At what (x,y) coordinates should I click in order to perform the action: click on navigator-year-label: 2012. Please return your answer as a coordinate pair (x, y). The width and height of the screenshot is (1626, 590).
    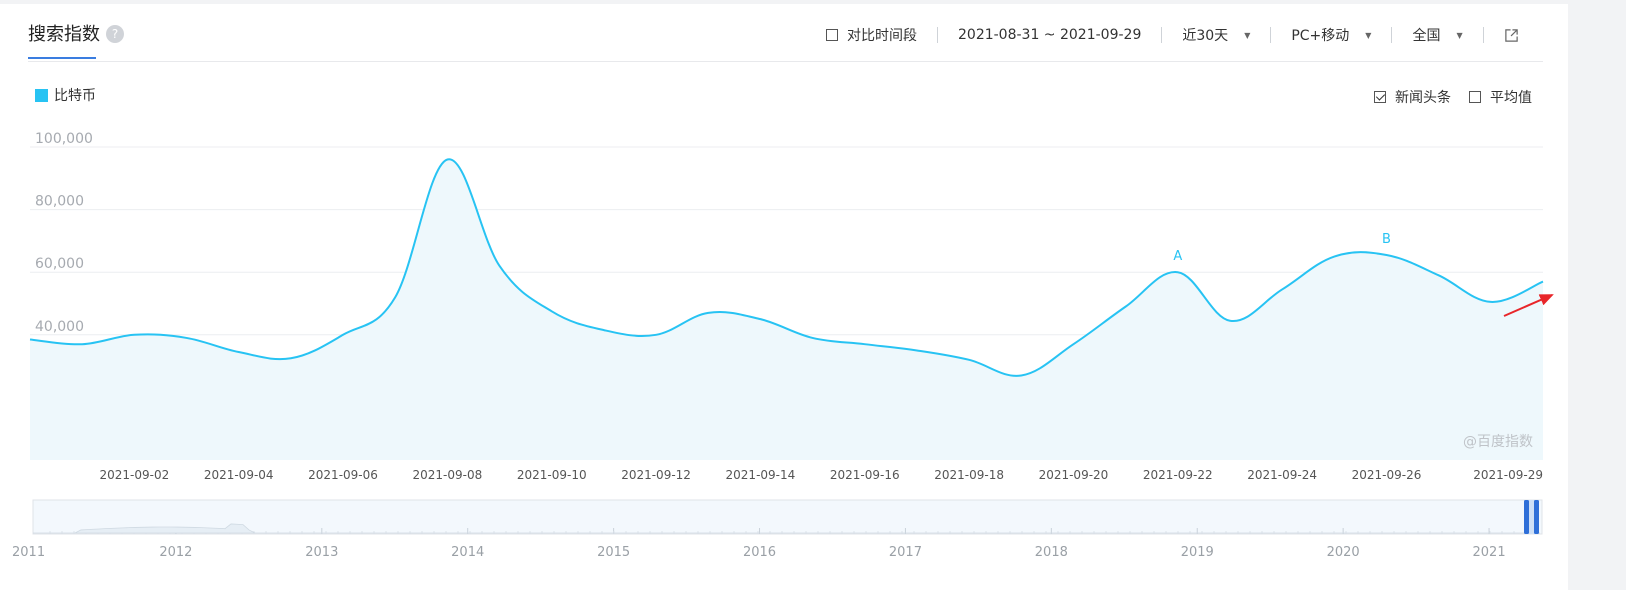
    Looking at the image, I should click on (175, 552).